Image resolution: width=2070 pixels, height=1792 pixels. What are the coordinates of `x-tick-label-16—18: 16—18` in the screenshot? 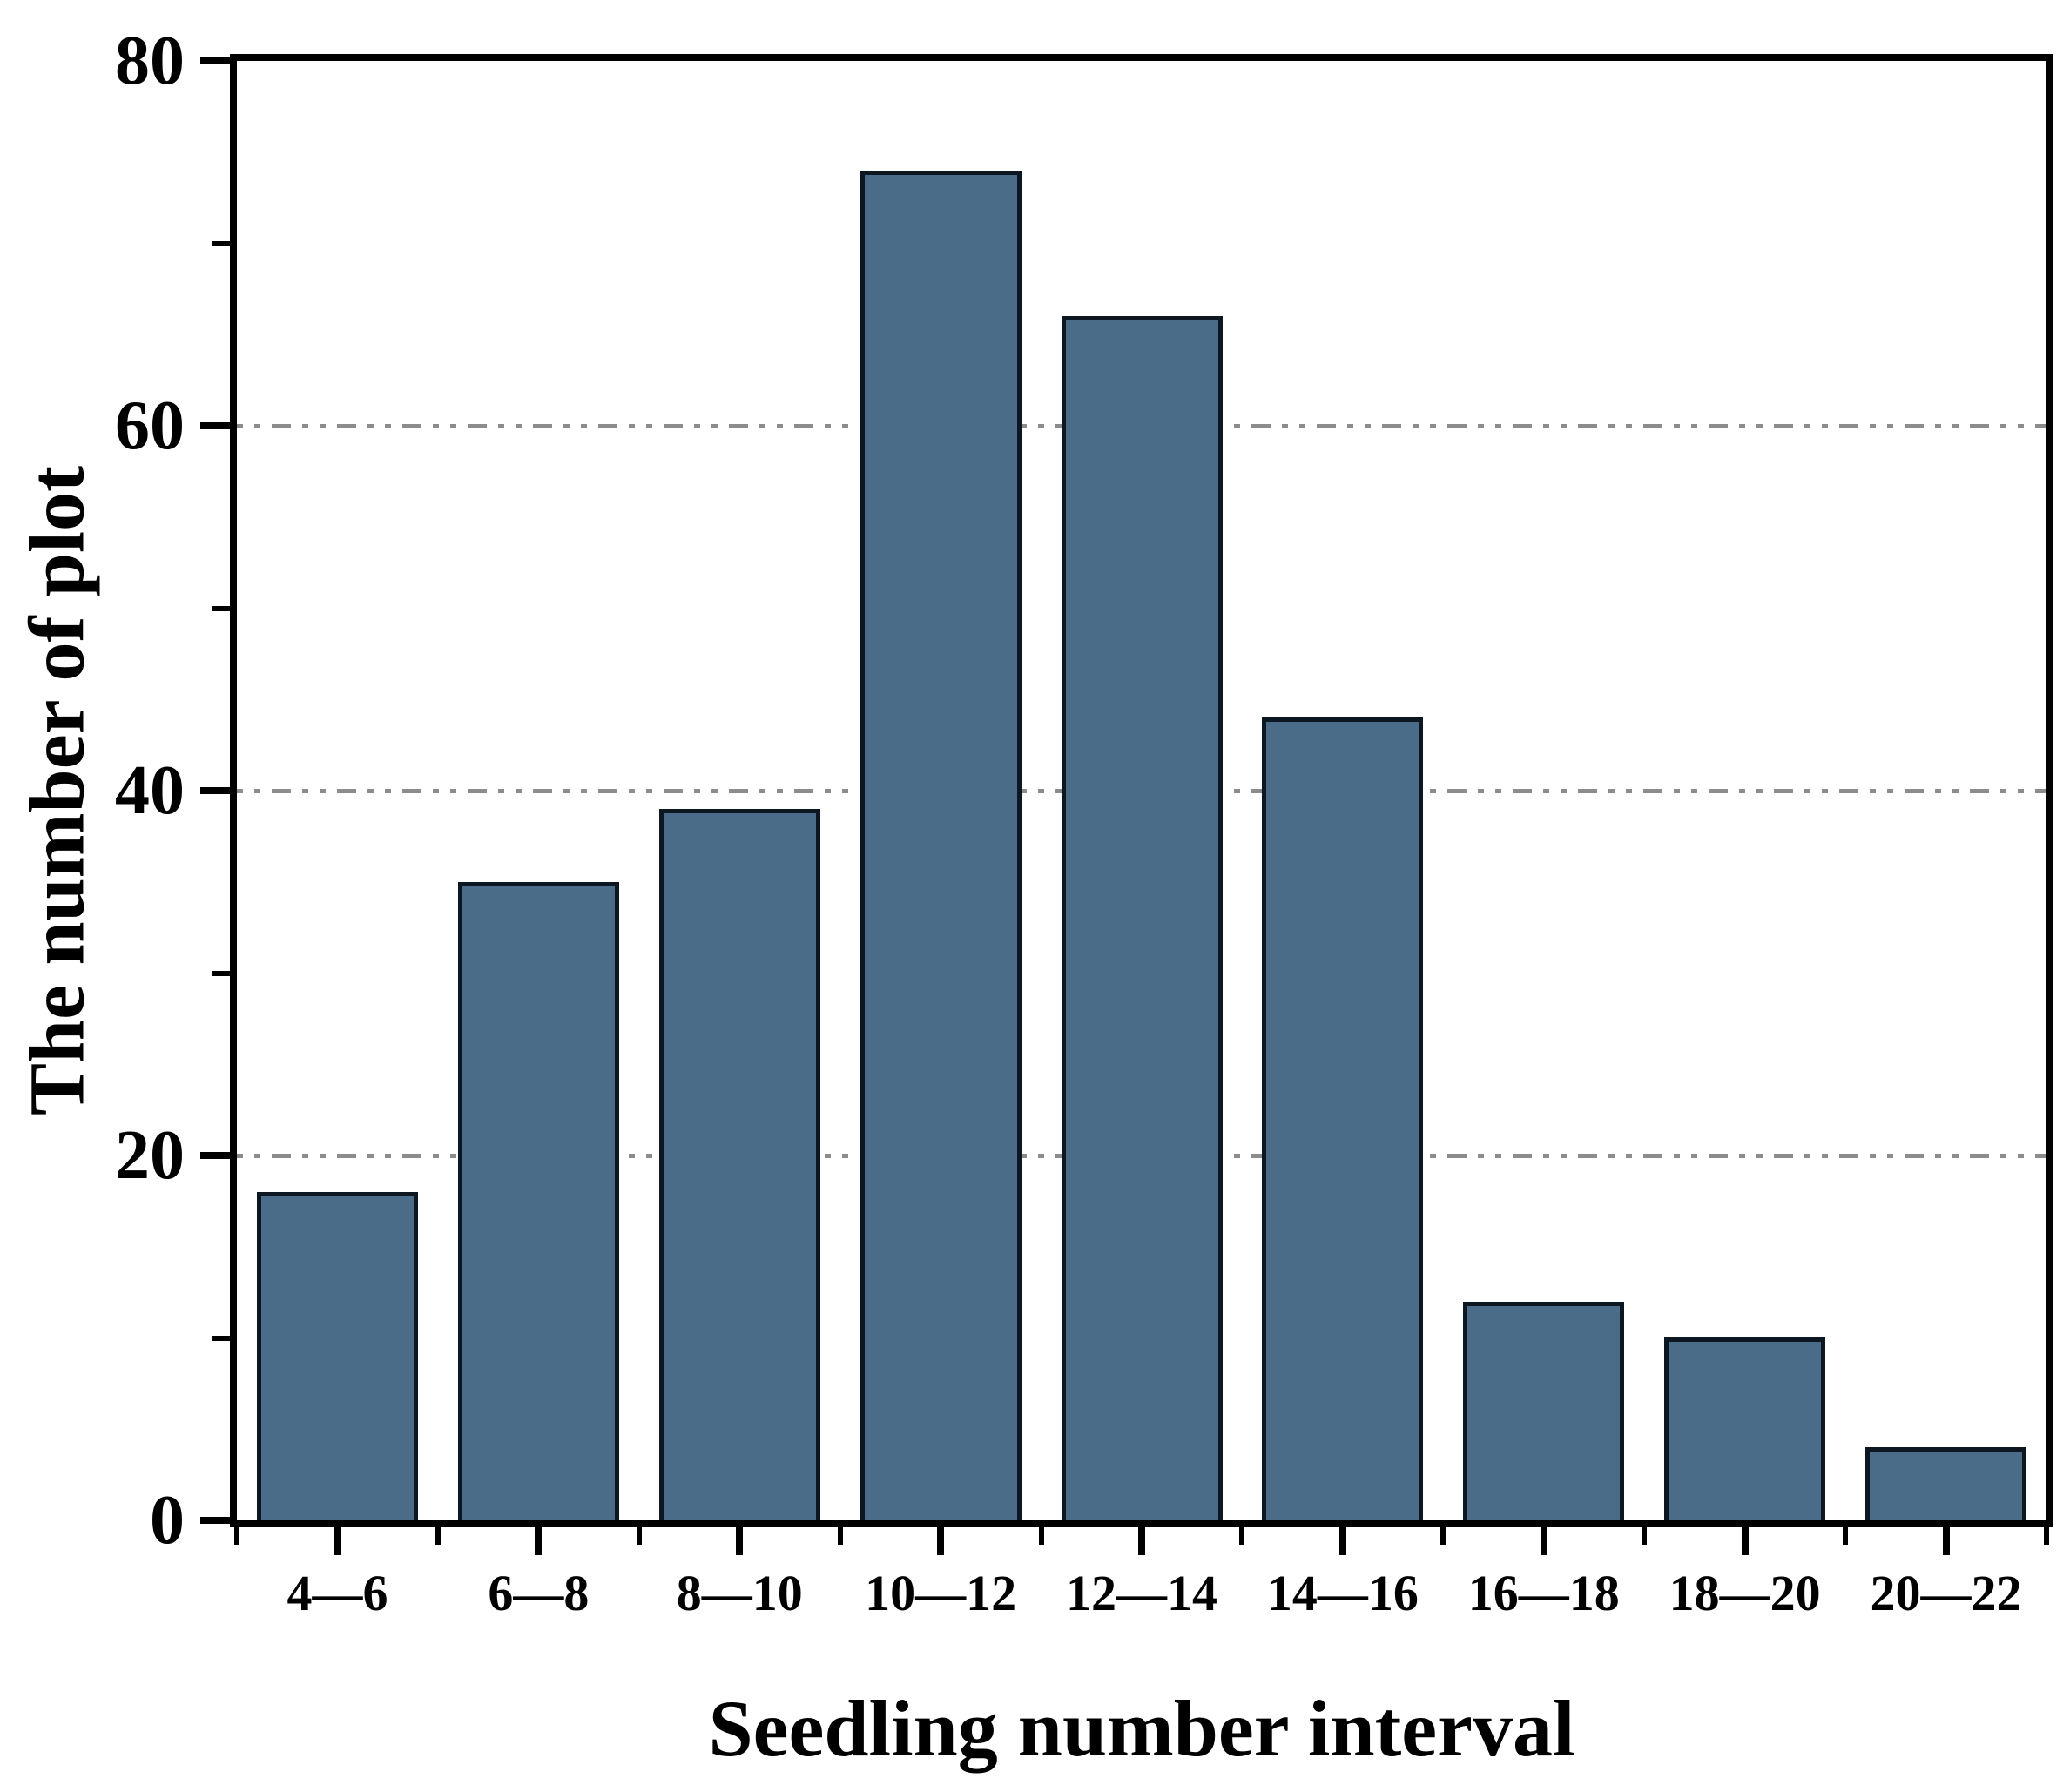 It's located at (1543, 1593).